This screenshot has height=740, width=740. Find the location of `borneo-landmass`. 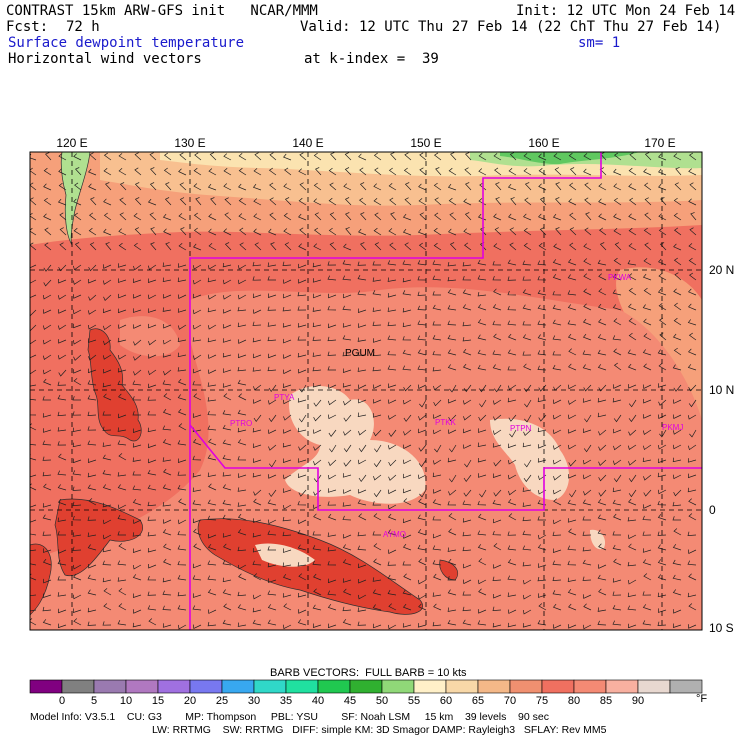

borneo-landmass is located at coordinates (41, 579).